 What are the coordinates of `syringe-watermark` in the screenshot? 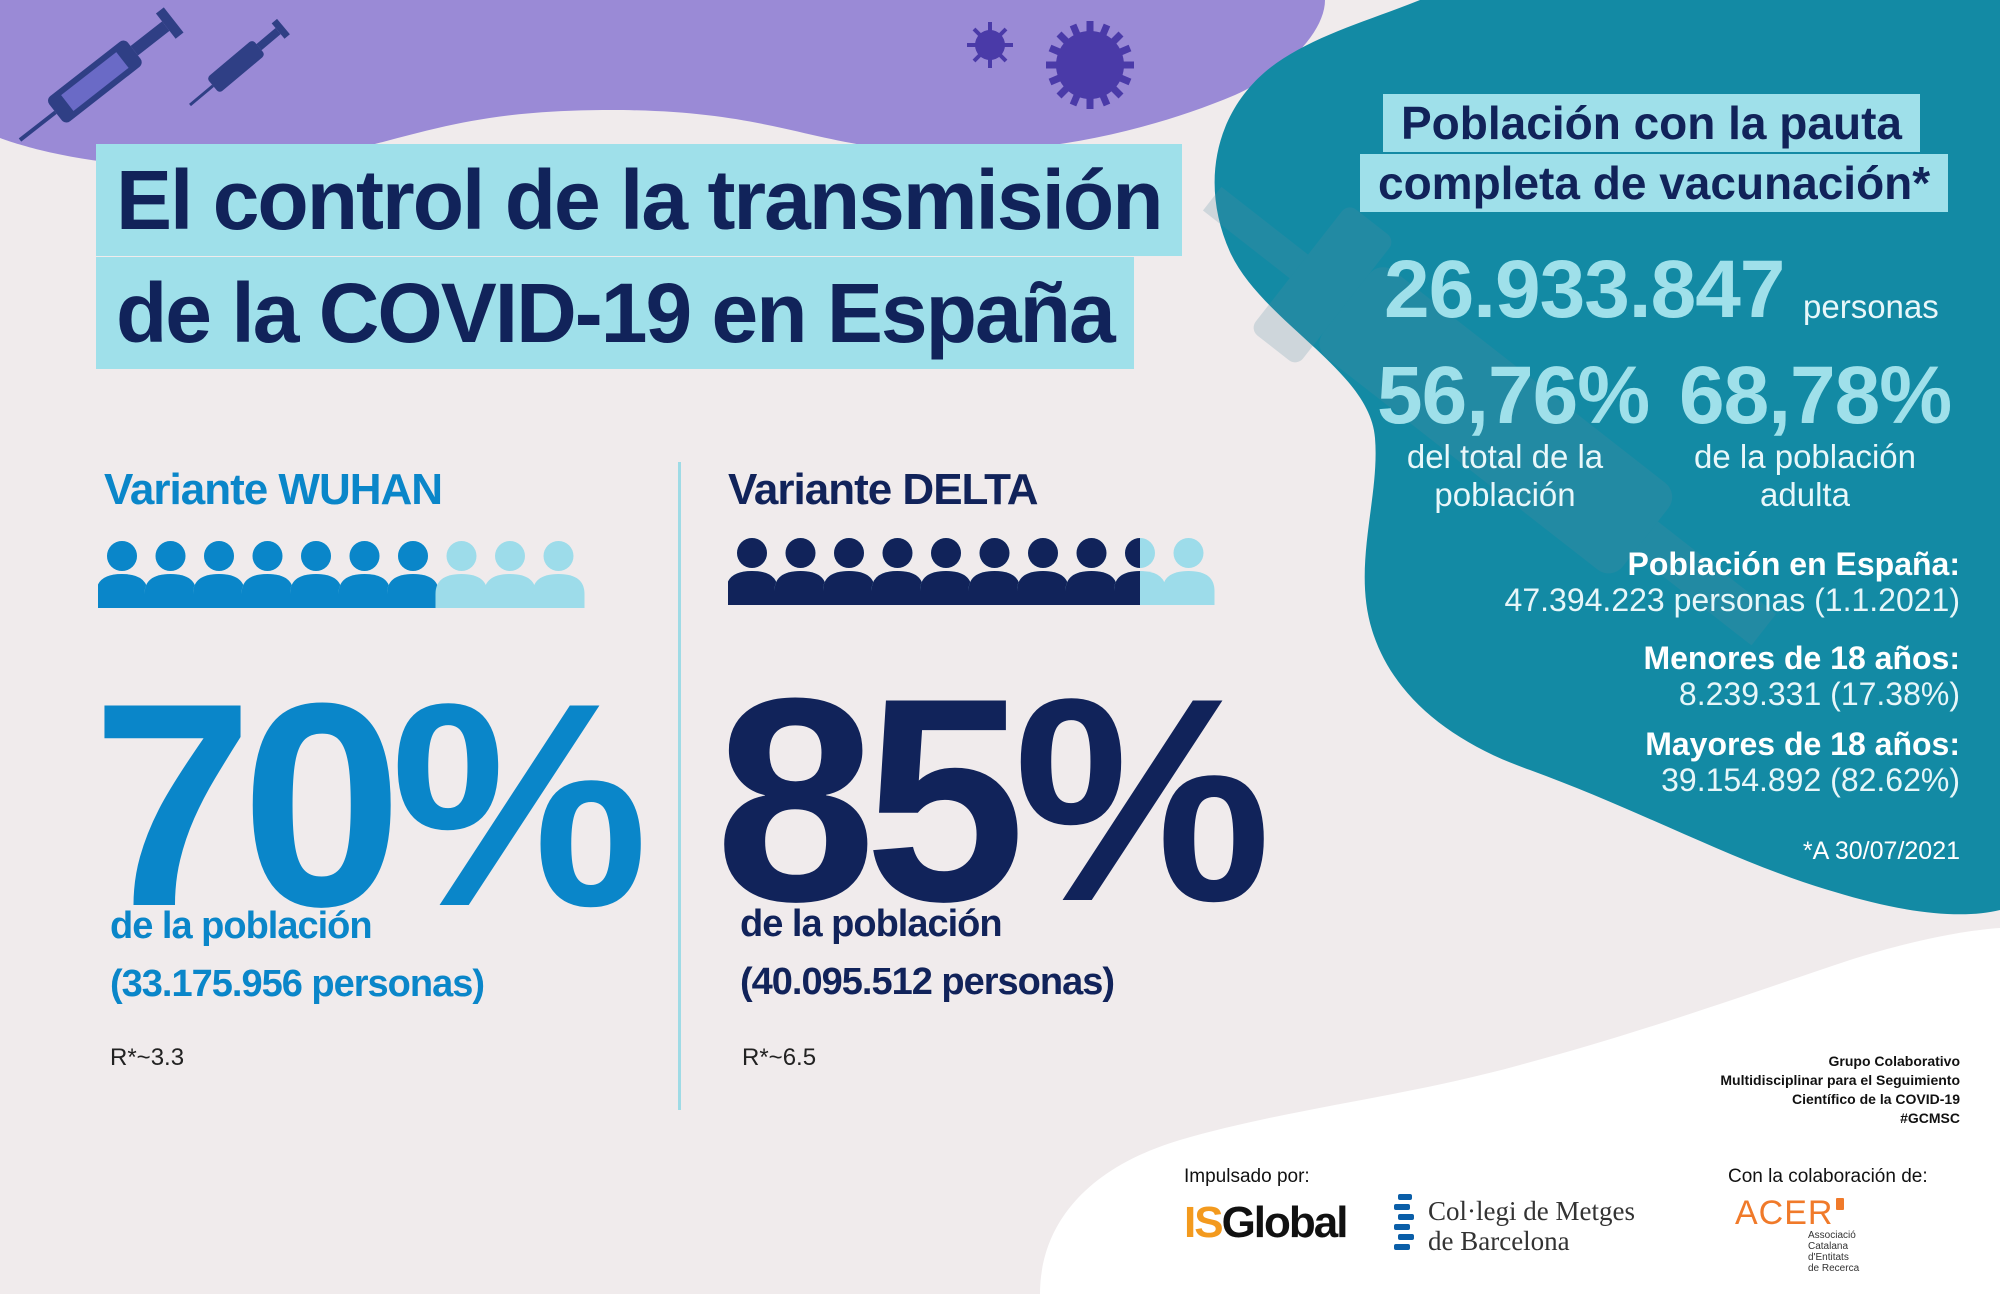 It's located at (1489, 416).